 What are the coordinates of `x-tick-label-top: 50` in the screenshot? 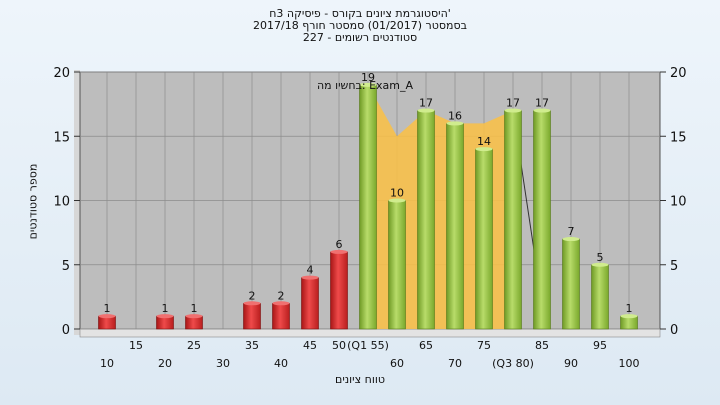 It's located at (339, 345).